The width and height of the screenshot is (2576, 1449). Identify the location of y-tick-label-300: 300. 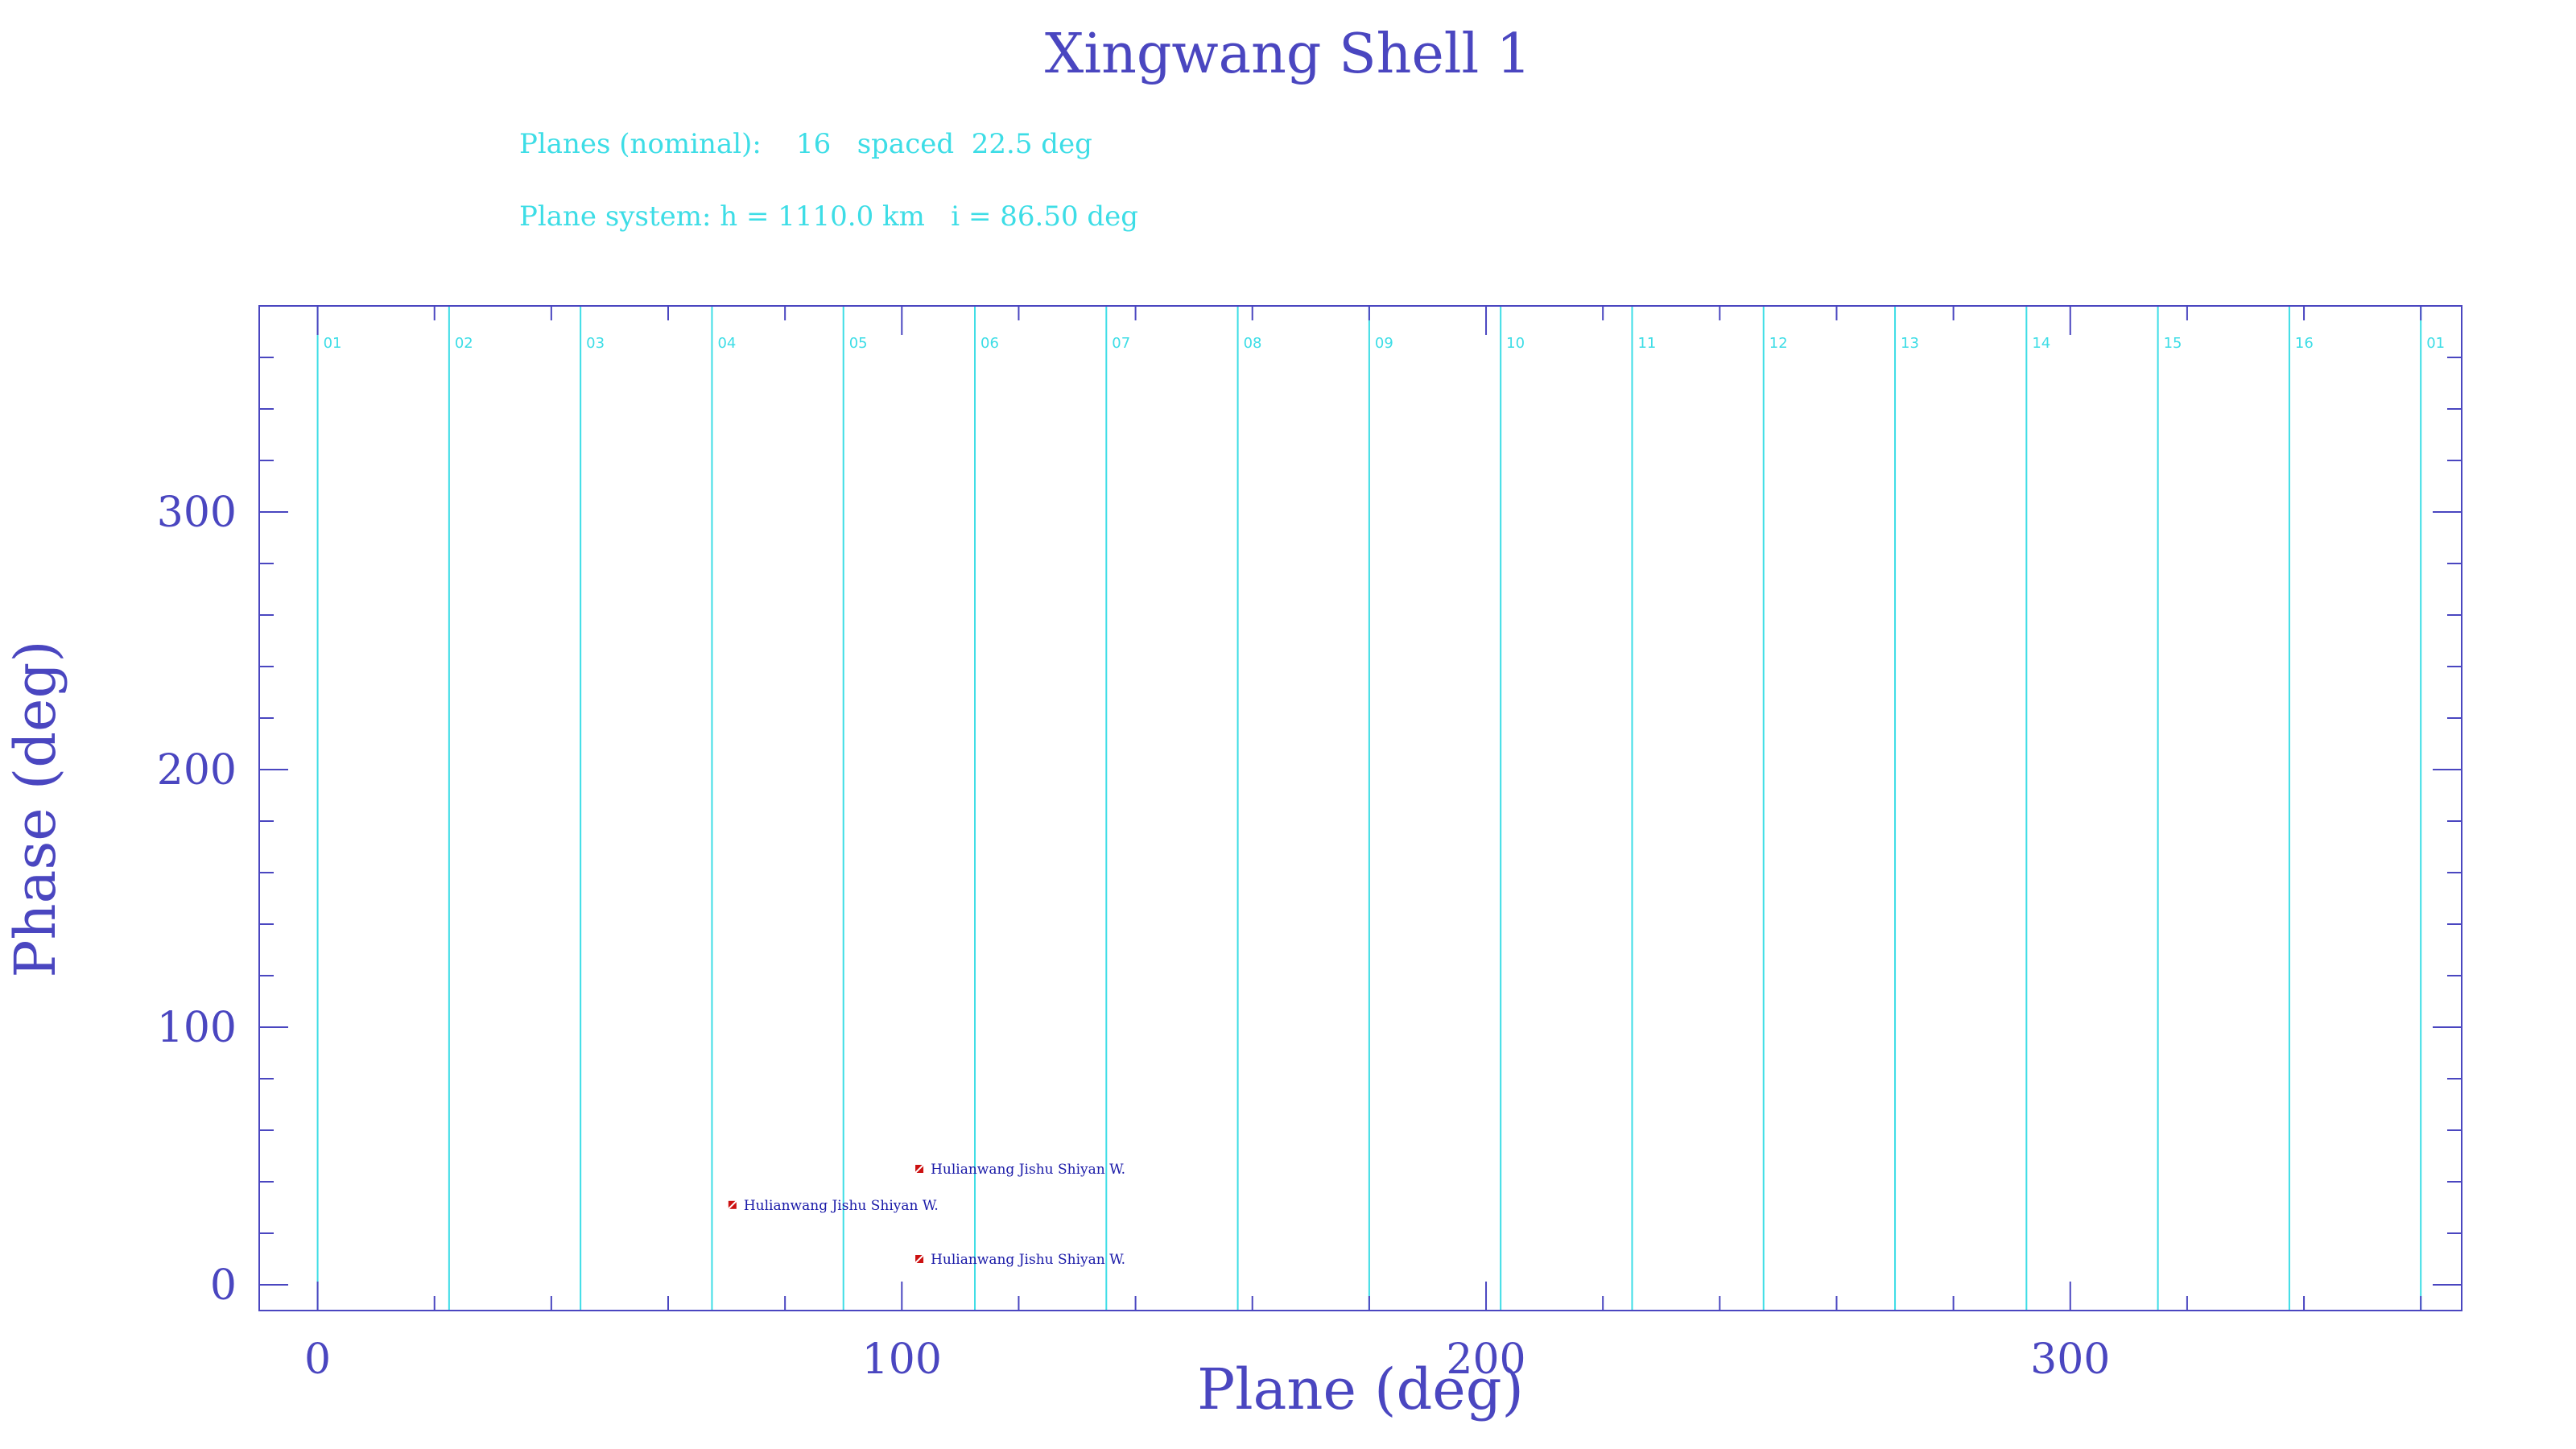
(197, 513).